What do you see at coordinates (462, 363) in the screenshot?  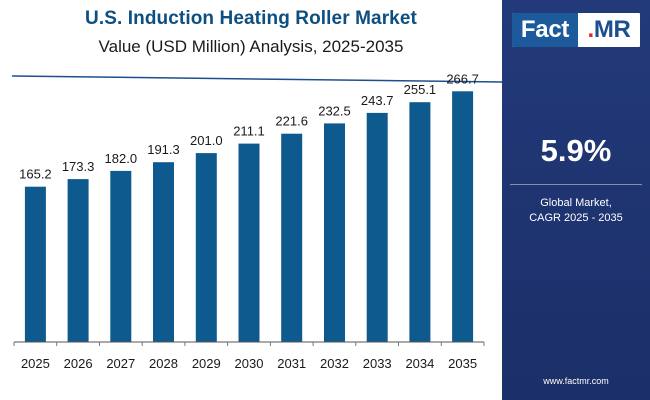 I see `x-tick-label-2035: 2035` at bounding box center [462, 363].